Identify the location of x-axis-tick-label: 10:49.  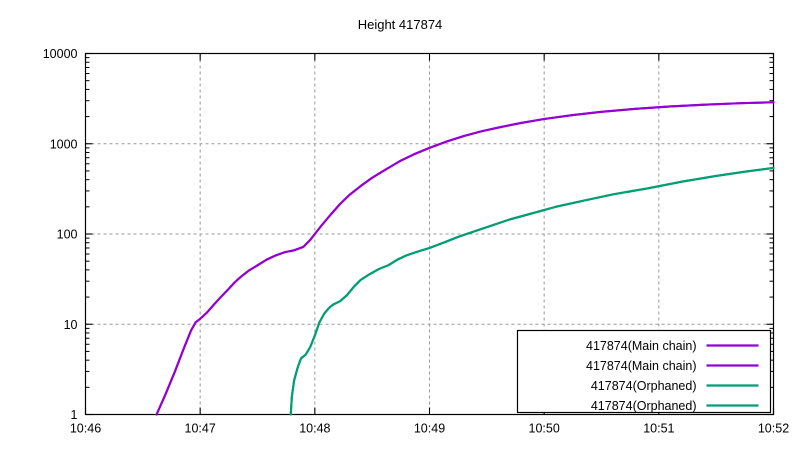
(429, 429).